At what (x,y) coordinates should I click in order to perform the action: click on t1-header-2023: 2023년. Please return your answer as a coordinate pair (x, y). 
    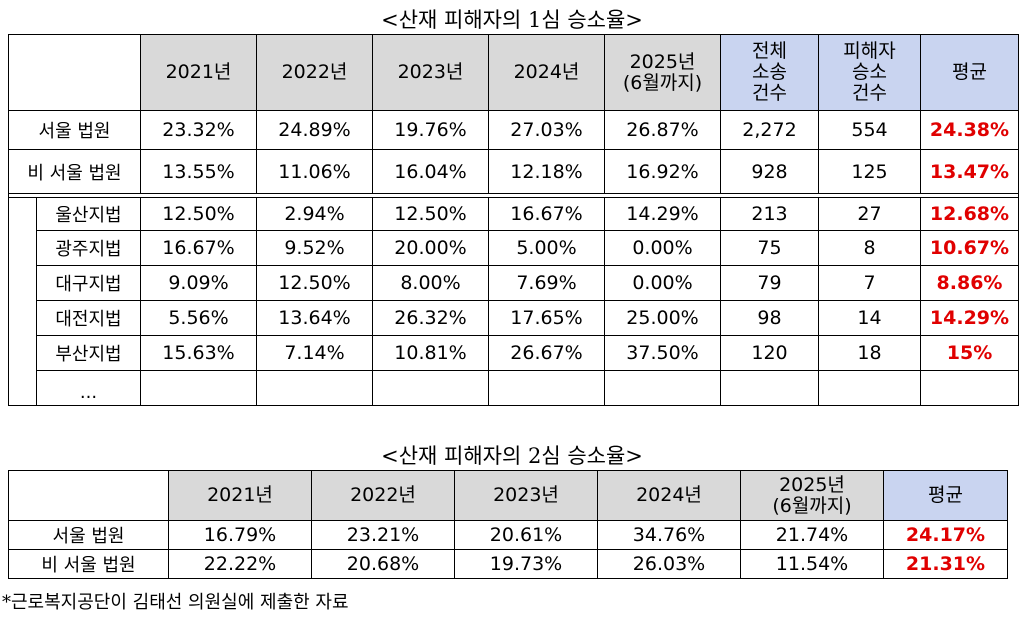
    Looking at the image, I should click on (430, 72).